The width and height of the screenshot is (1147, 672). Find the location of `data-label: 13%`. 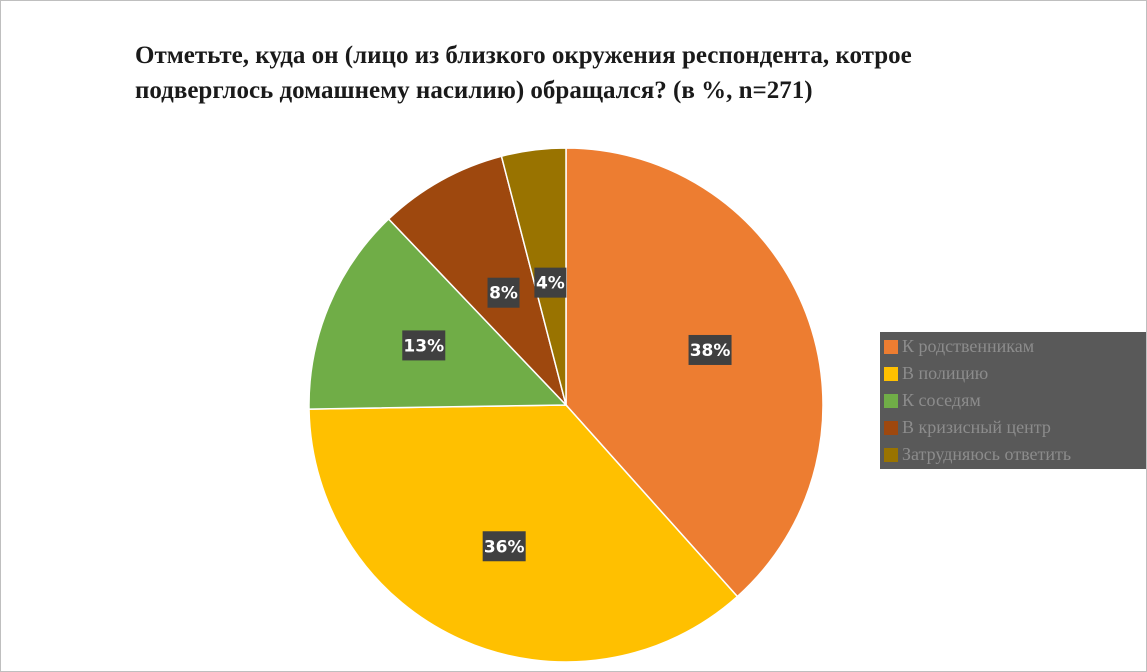

data-label: 13% is located at coordinates (423, 346).